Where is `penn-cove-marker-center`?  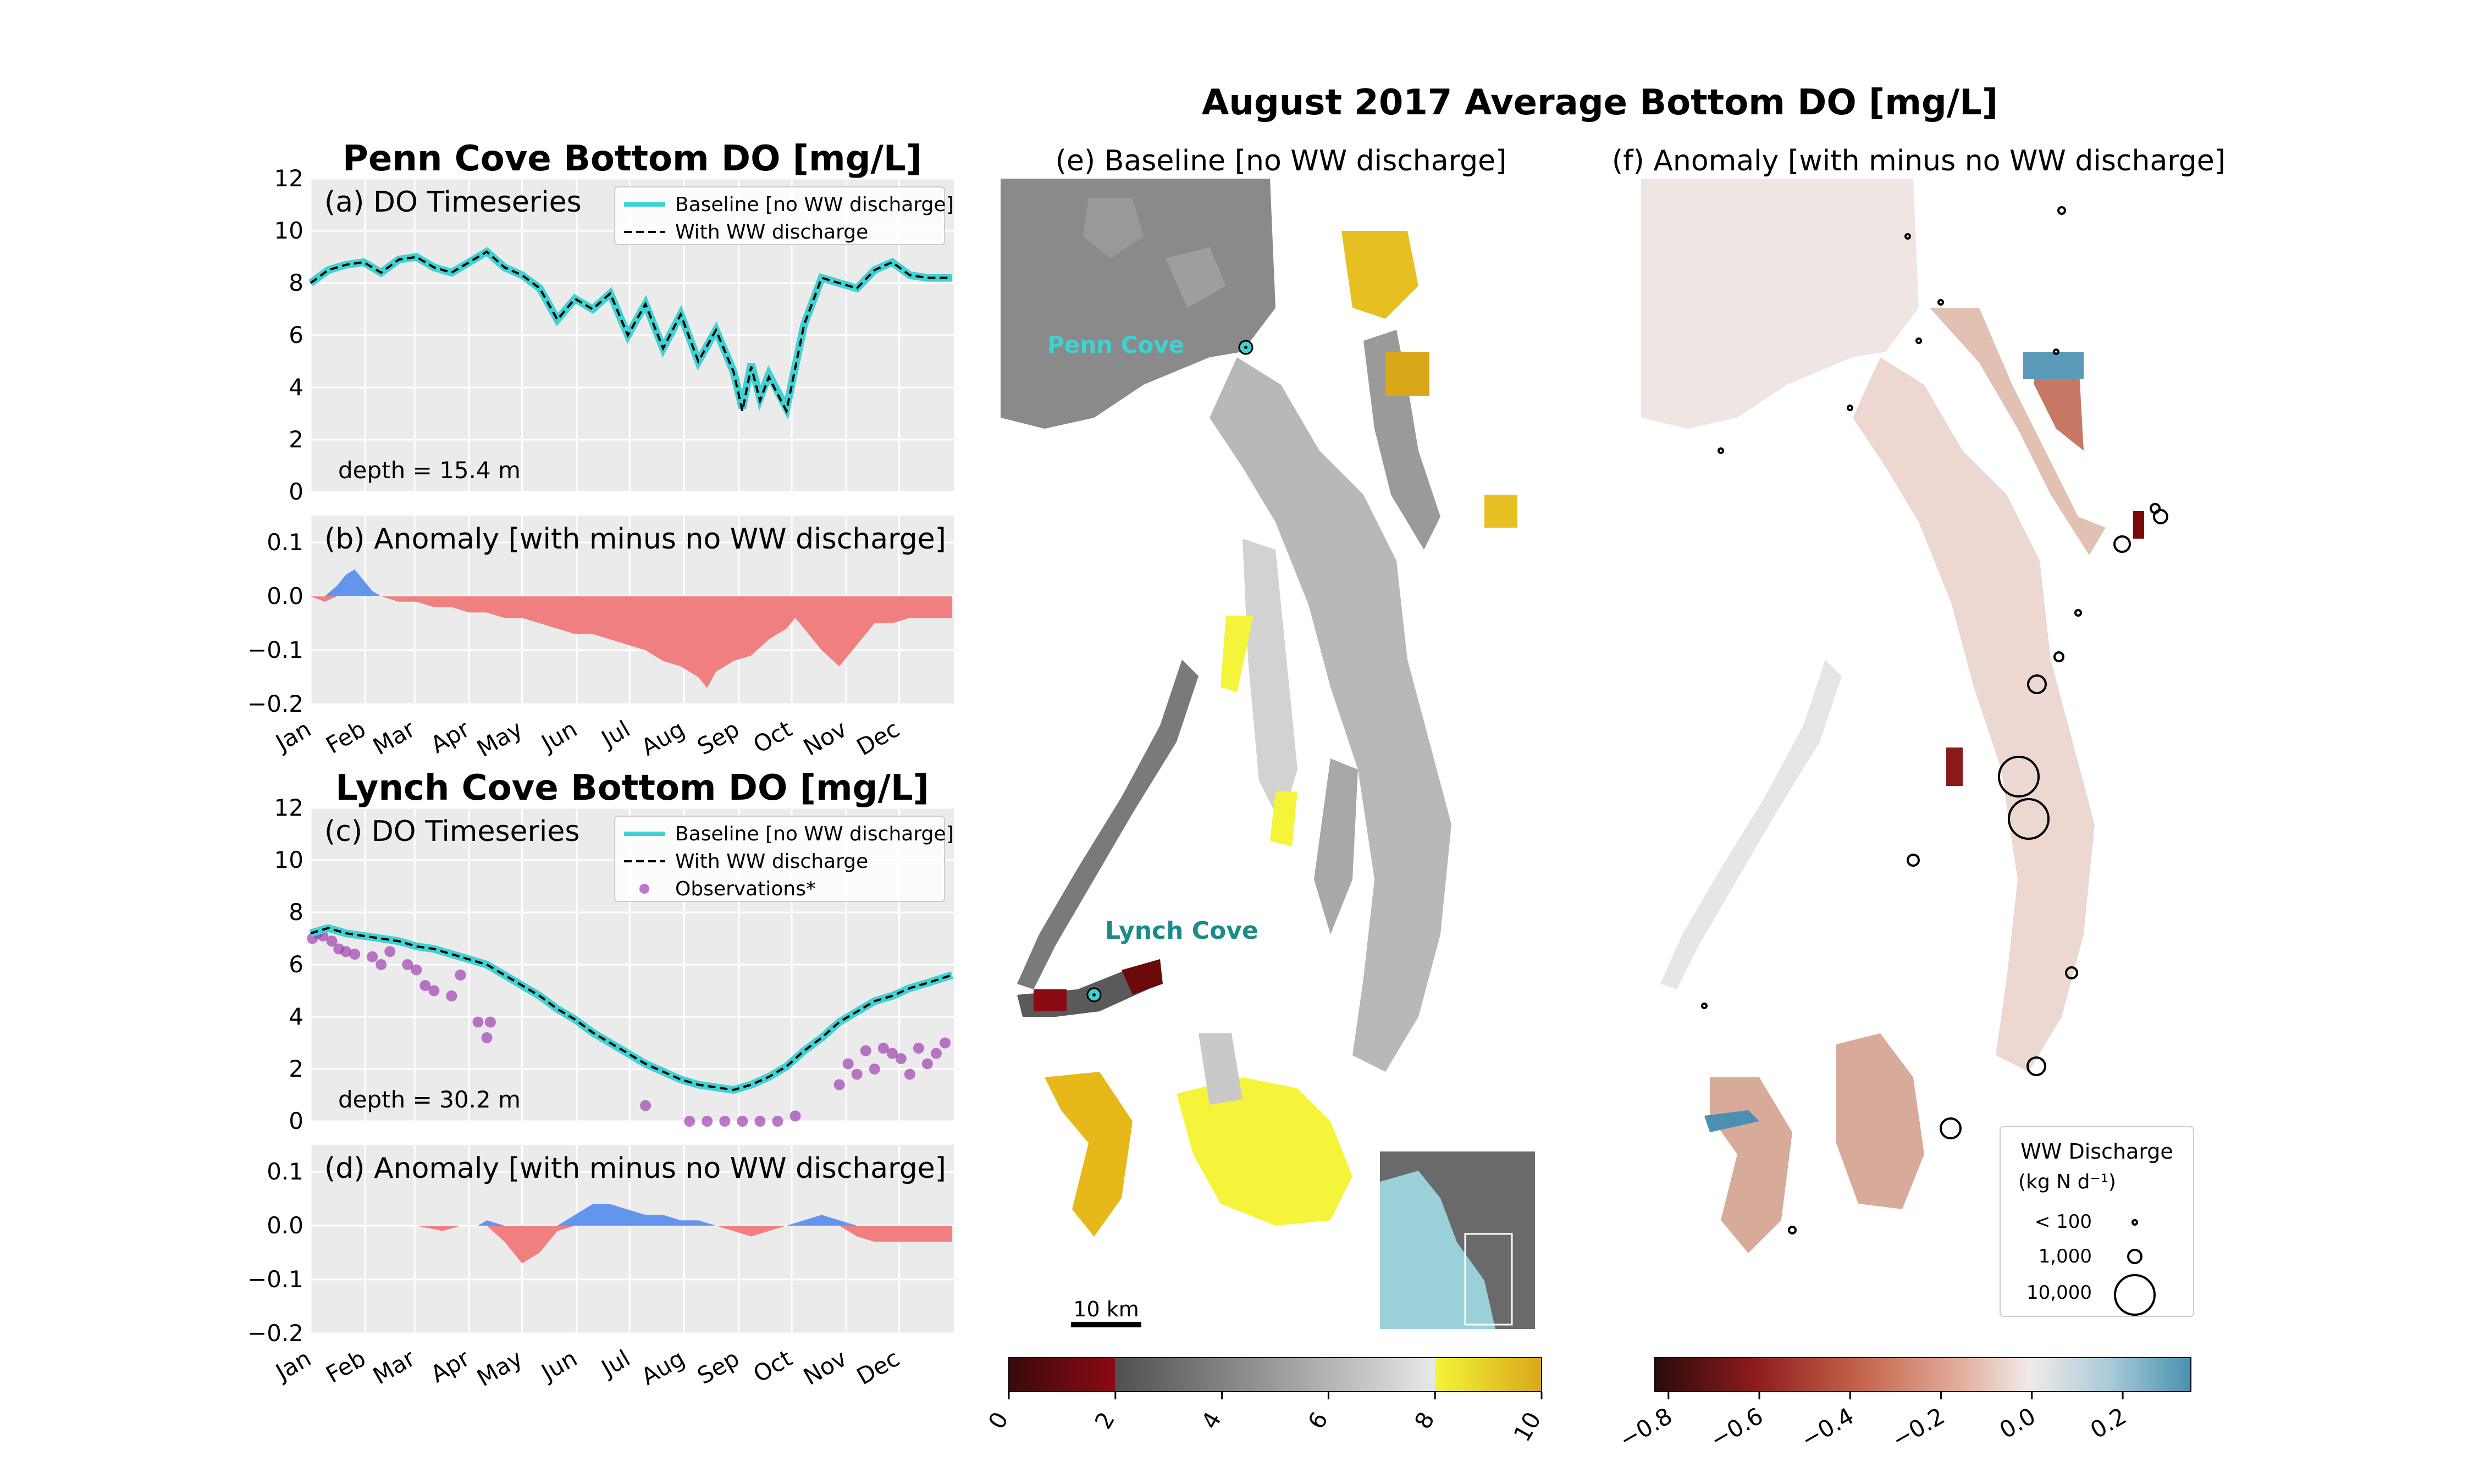 penn-cove-marker-center is located at coordinates (1246, 347).